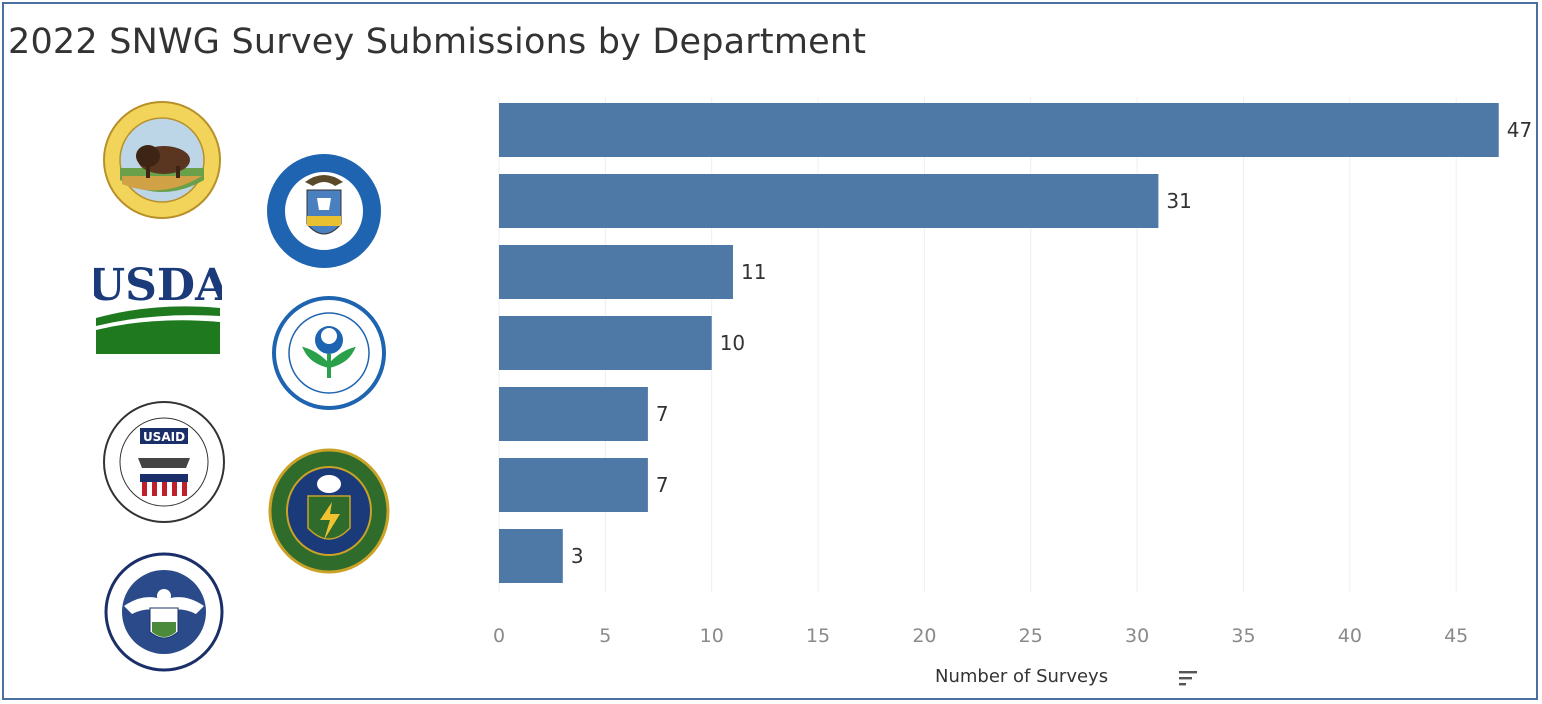  Describe the element at coordinates (1031, 636) in the screenshot. I see `x-tick-label: 25` at that location.